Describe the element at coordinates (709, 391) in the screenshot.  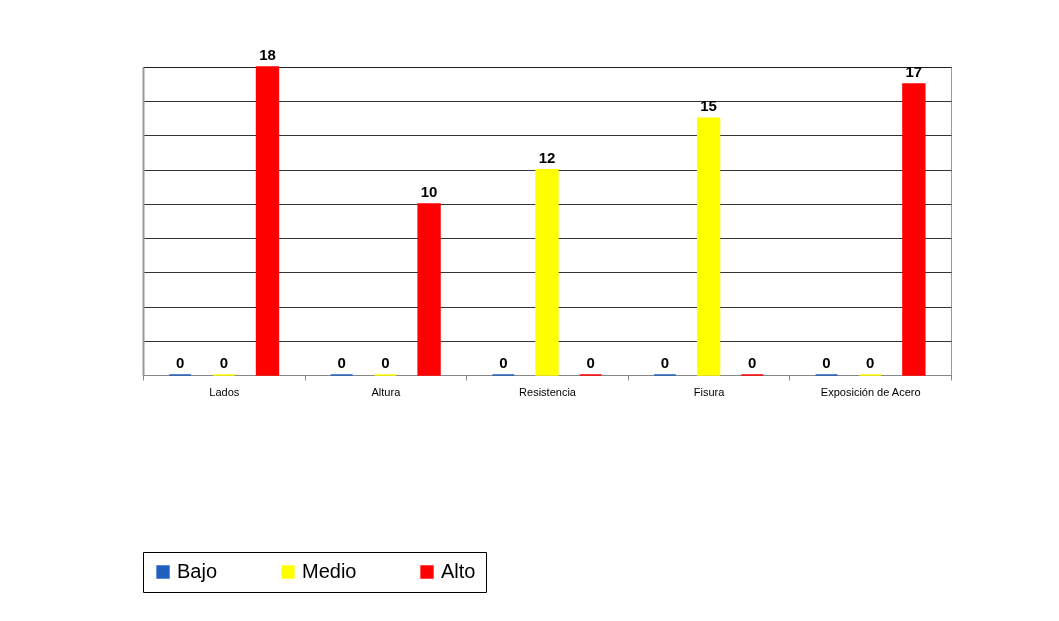
I see `x-tick-label: Fisura` at that location.